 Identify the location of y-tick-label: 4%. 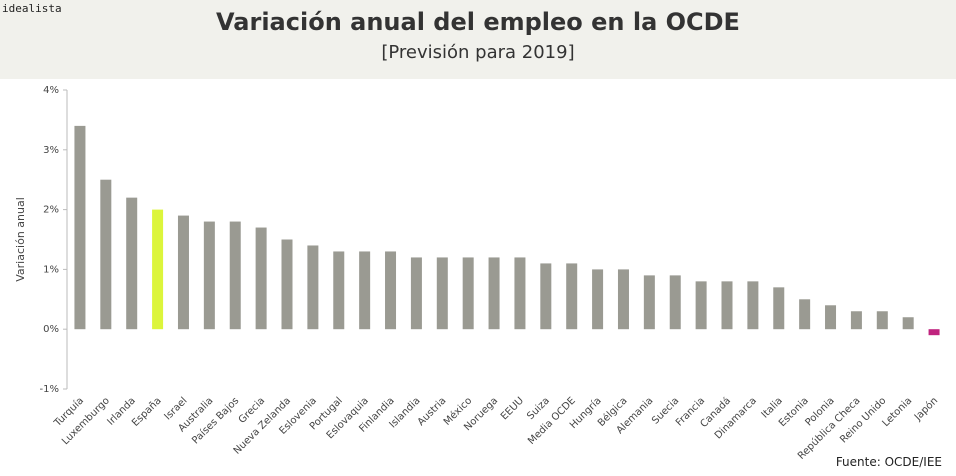
(51, 90).